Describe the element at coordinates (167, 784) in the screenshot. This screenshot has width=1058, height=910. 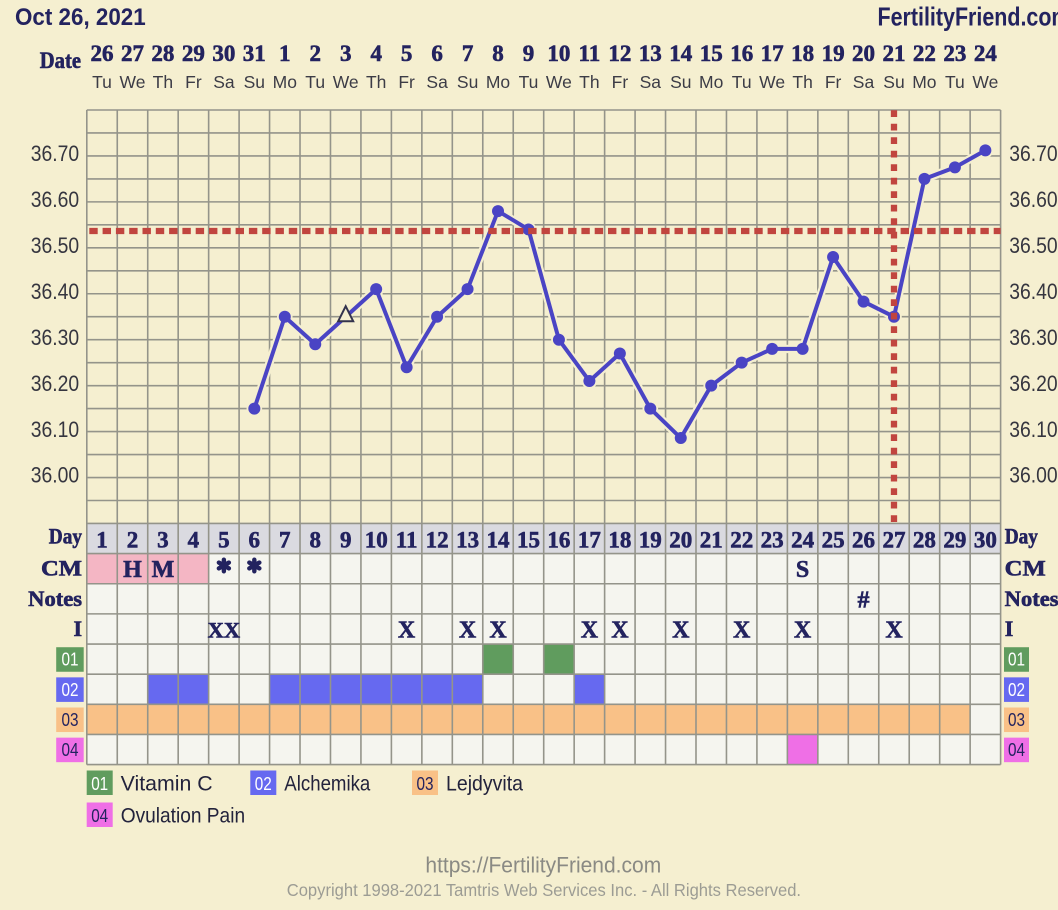
I see `svg-text: Vitamin C` at that location.